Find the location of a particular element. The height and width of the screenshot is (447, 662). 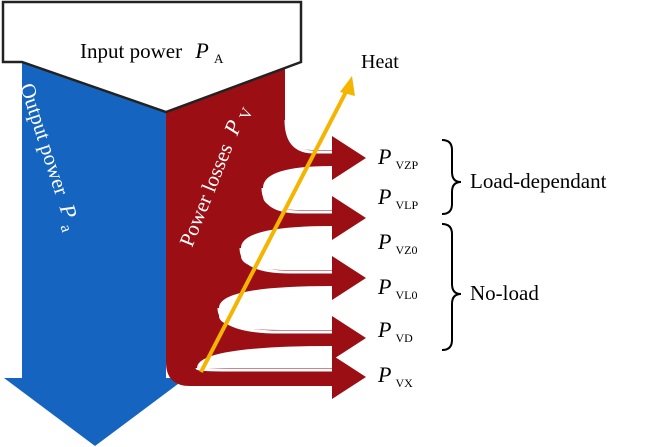

loss-output-subscript: VLP is located at coordinates (406, 205).